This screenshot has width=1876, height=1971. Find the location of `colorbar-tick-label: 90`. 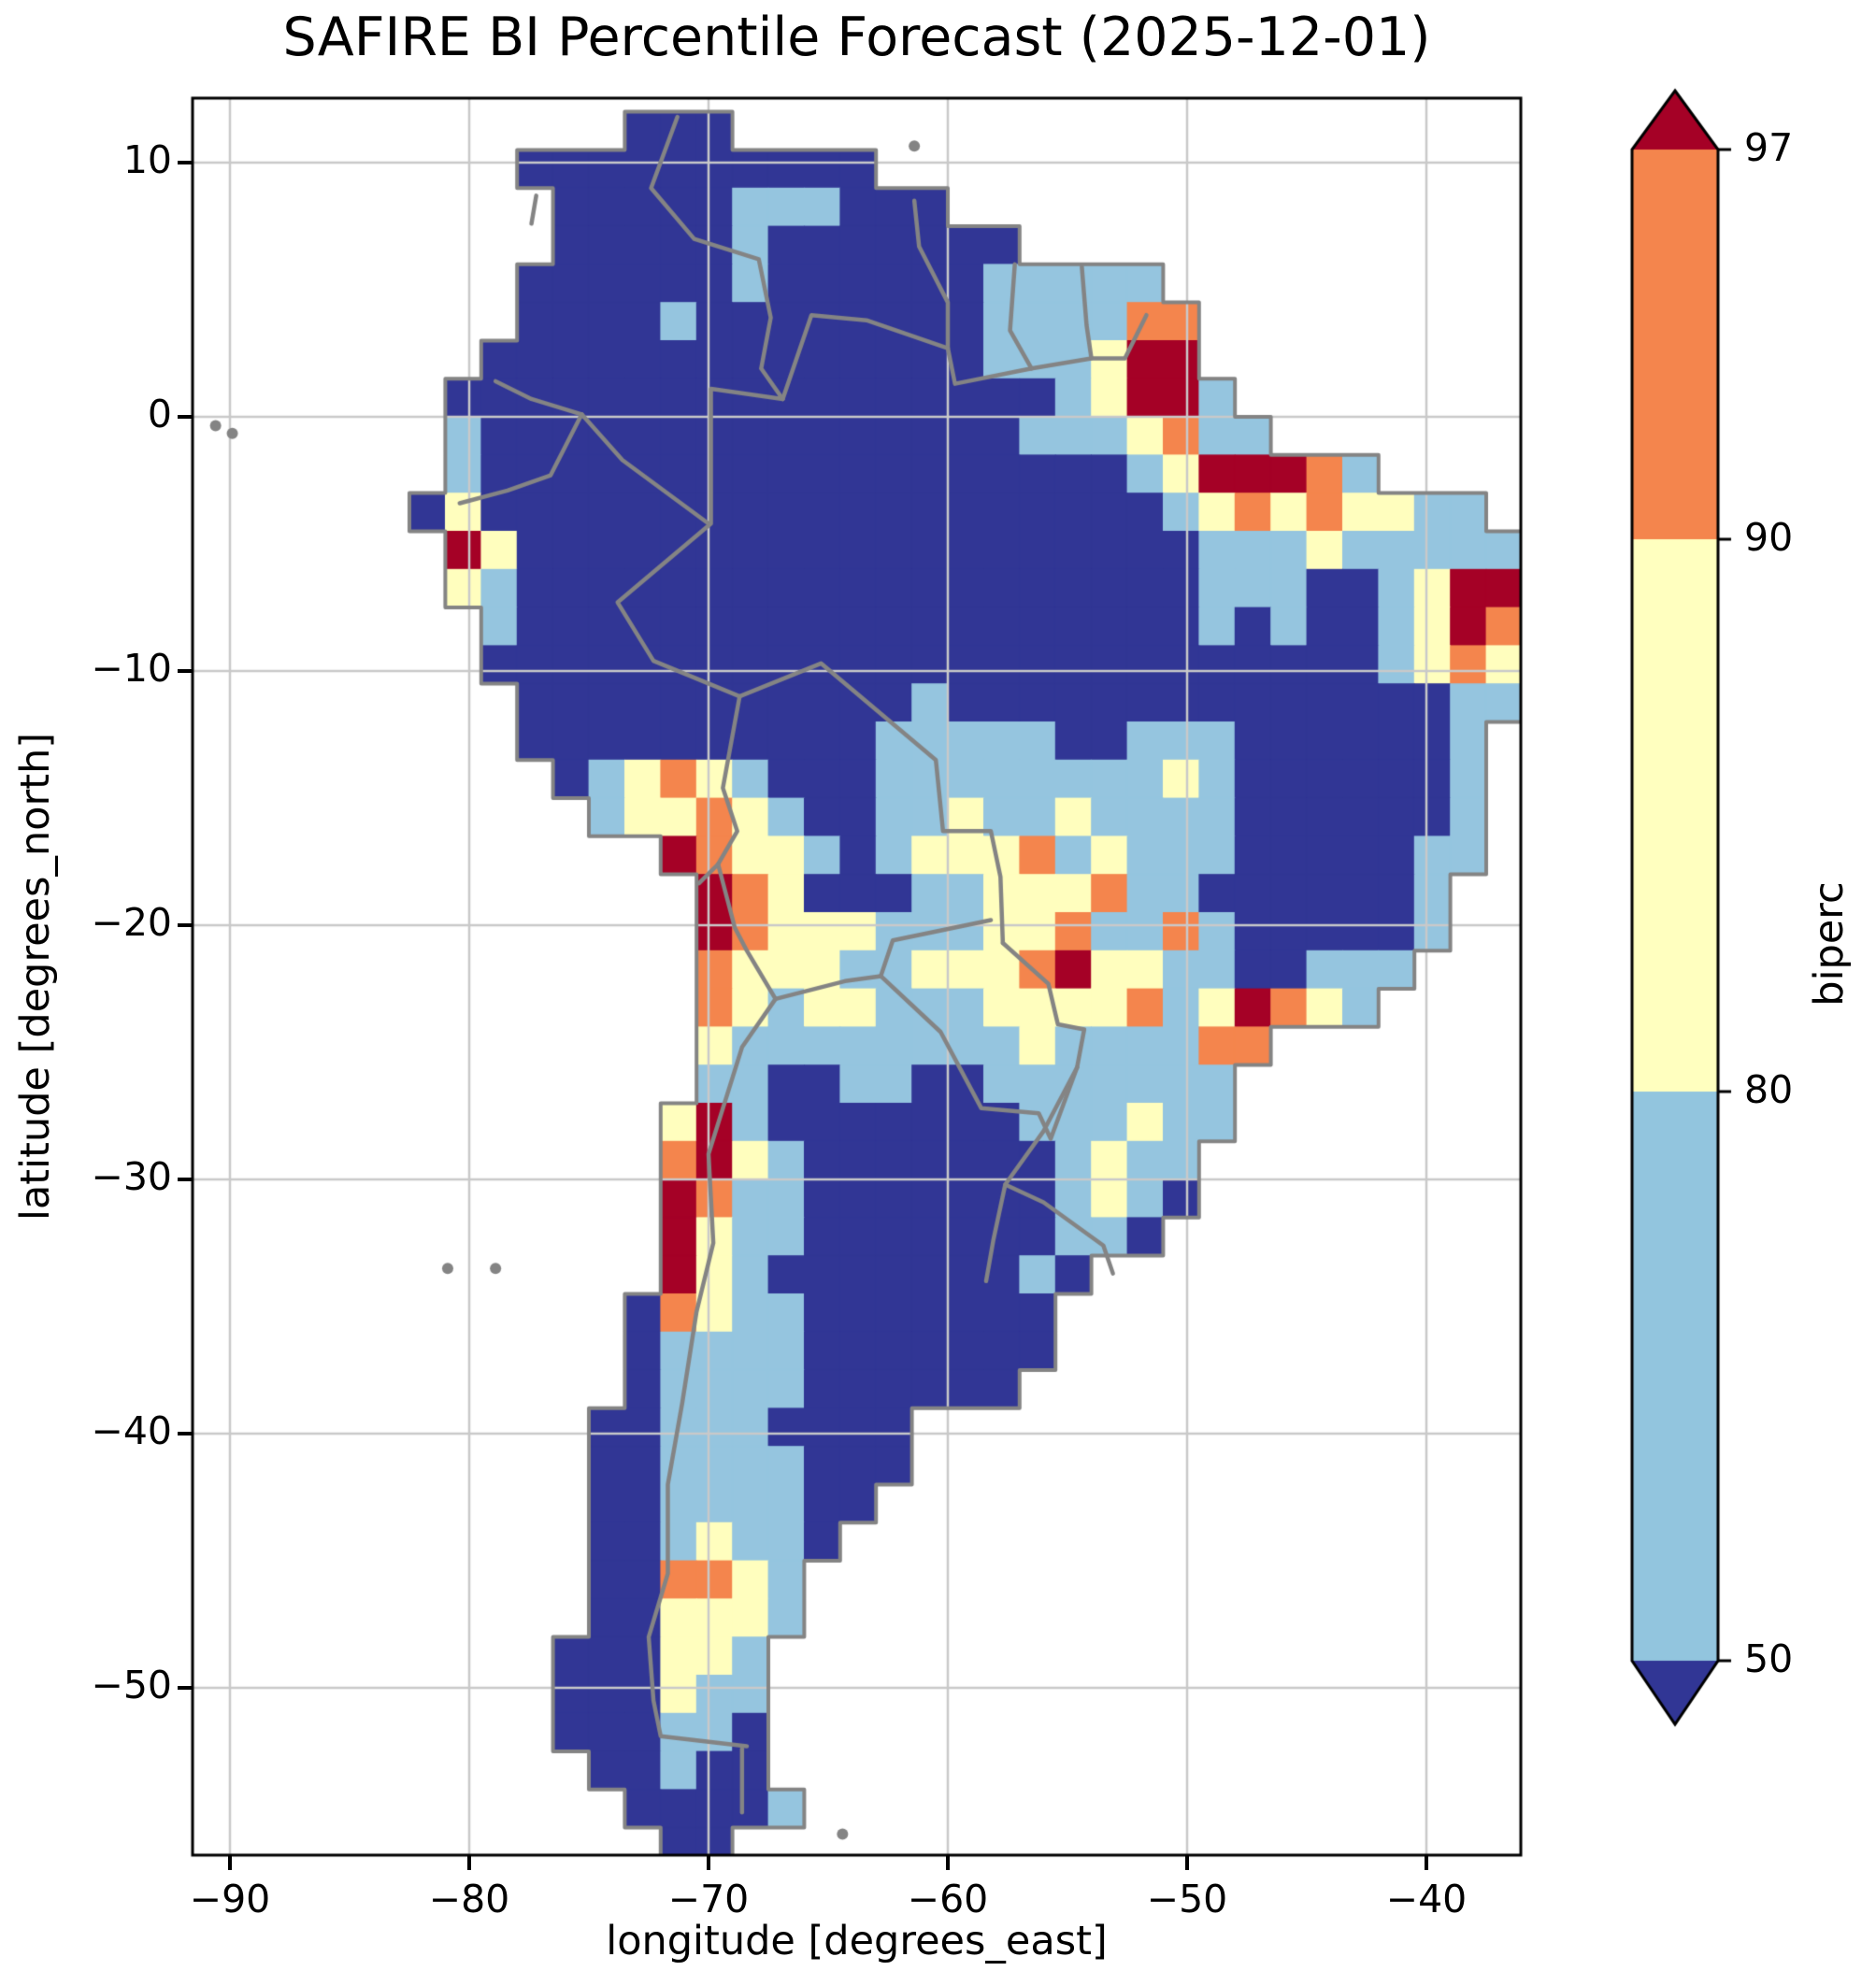

colorbar-tick-label: 90 is located at coordinates (1769, 538).